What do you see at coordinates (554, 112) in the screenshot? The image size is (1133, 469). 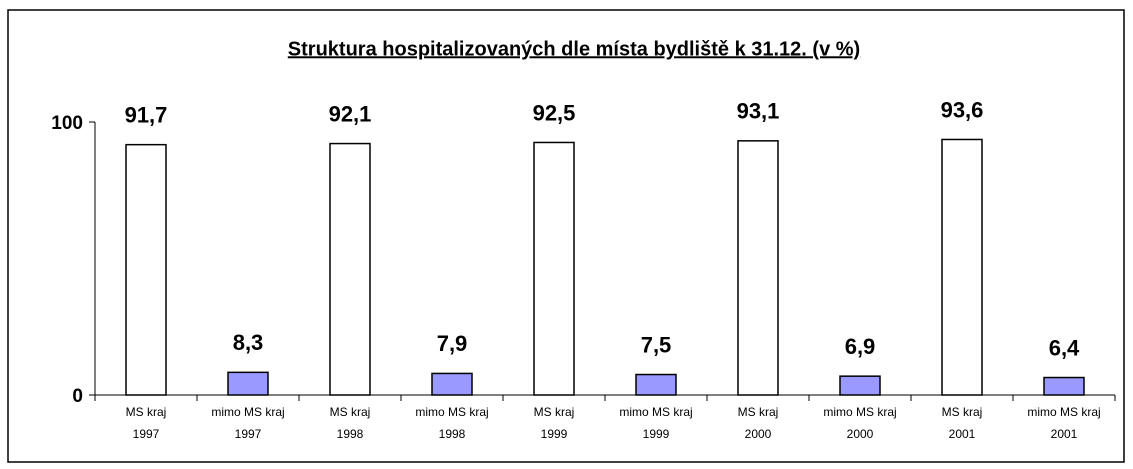 I see `value-label: 92,5` at bounding box center [554, 112].